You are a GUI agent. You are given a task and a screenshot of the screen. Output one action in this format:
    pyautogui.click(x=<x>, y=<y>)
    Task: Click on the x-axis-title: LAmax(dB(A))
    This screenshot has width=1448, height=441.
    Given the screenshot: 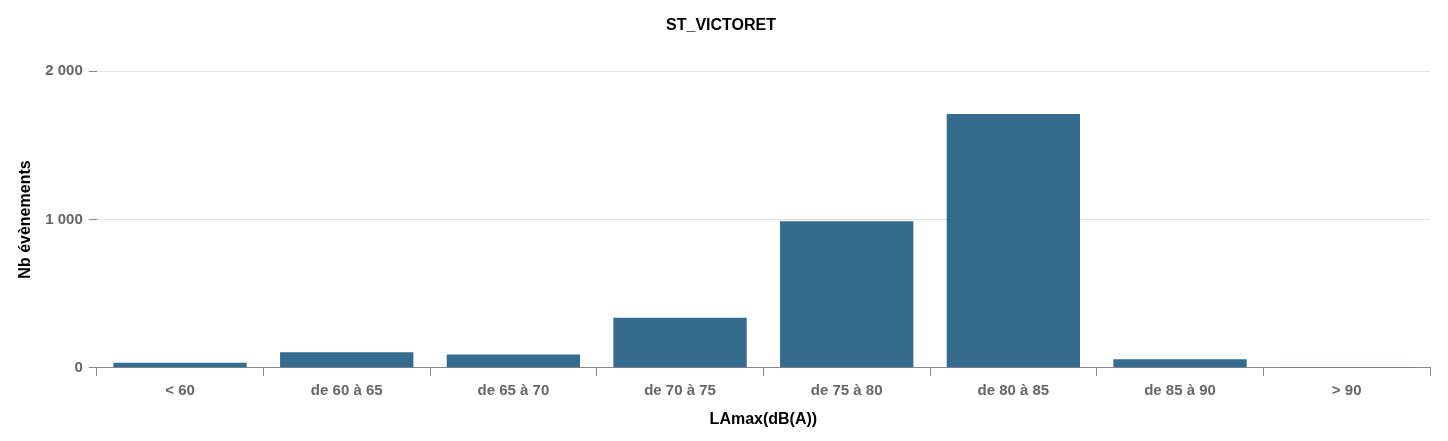 What is the action you would take?
    pyautogui.click(x=763, y=418)
    